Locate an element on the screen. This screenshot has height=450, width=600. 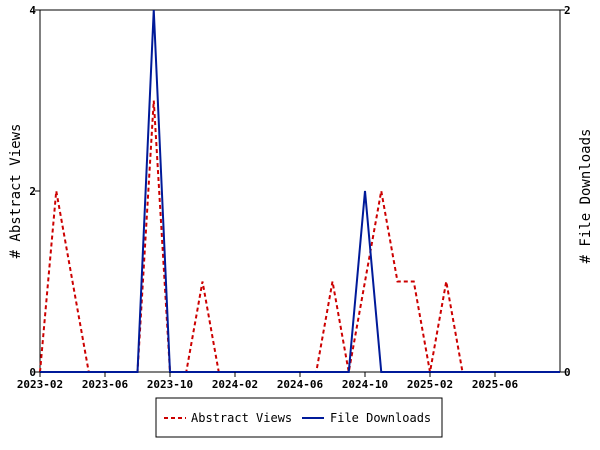
legend: Abstract Views File Downloads is located at coordinates (299, 417).